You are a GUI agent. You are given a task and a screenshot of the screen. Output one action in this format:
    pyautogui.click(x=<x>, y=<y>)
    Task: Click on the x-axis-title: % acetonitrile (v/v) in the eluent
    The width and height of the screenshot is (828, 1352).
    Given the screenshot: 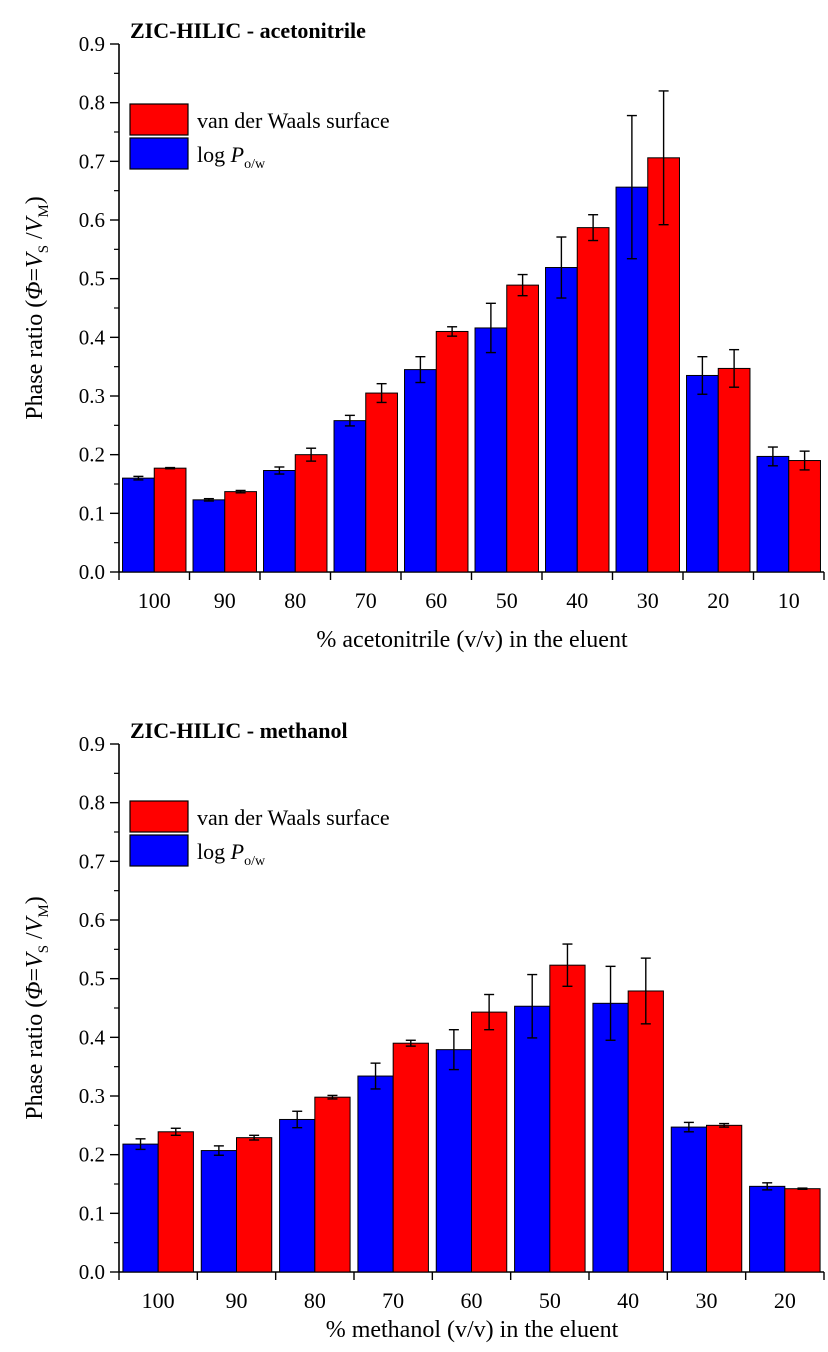 What is the action you would take?
    pyautogui.click(x=472, y=640)
    